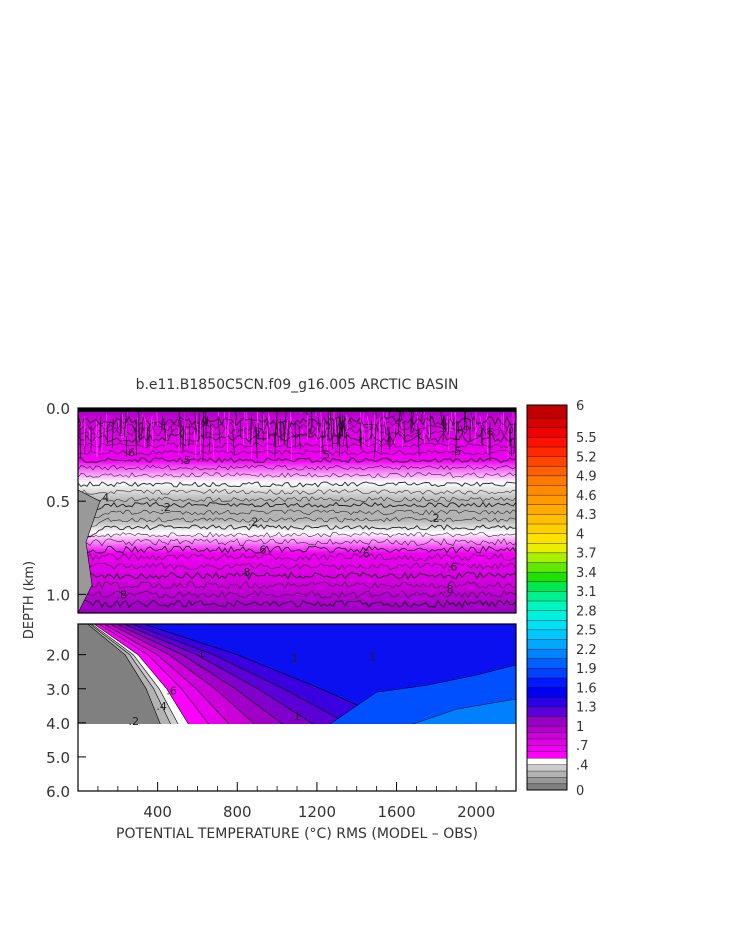 This screenshot has width=733, height=945. I want to click on y-tick-label: 5.0, so click(58, 758).